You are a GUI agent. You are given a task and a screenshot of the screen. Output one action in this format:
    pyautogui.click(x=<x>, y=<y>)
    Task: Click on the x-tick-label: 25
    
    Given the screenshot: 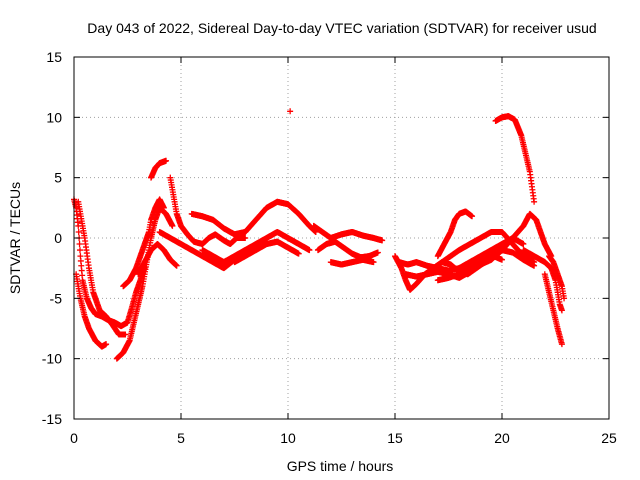 What is the action you would take?
    pyautogui.click(x=609, y=438)
    